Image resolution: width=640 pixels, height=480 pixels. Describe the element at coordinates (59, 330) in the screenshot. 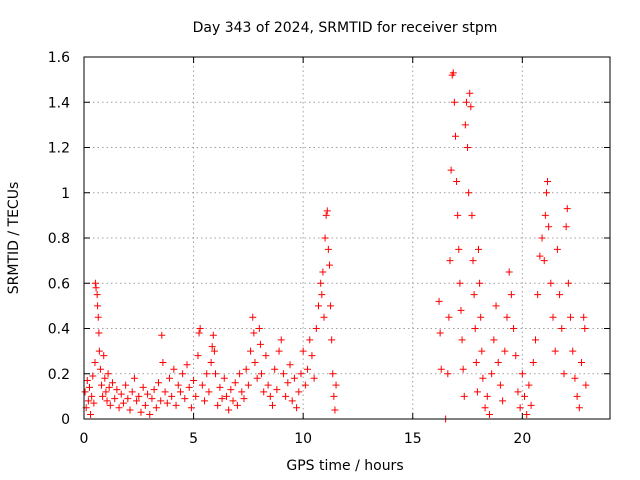

I see `y-tick-label: 0.4` at that location.